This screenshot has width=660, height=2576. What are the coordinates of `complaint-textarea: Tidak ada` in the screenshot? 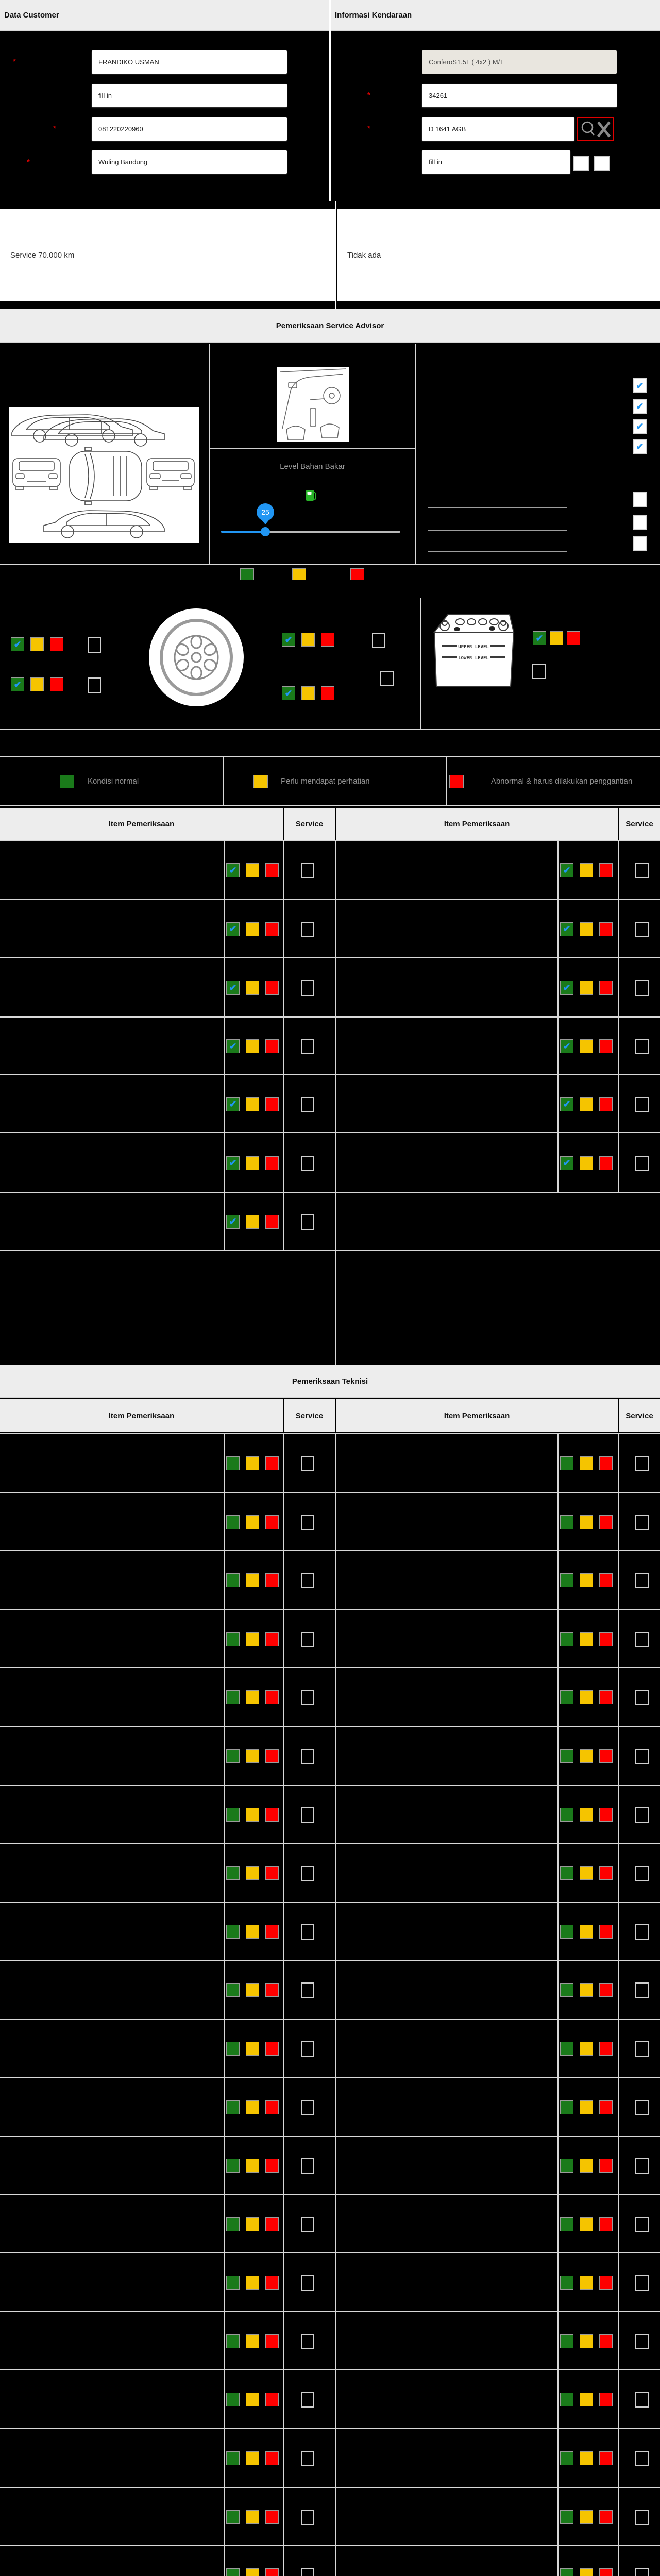 It's located at (498, 255).